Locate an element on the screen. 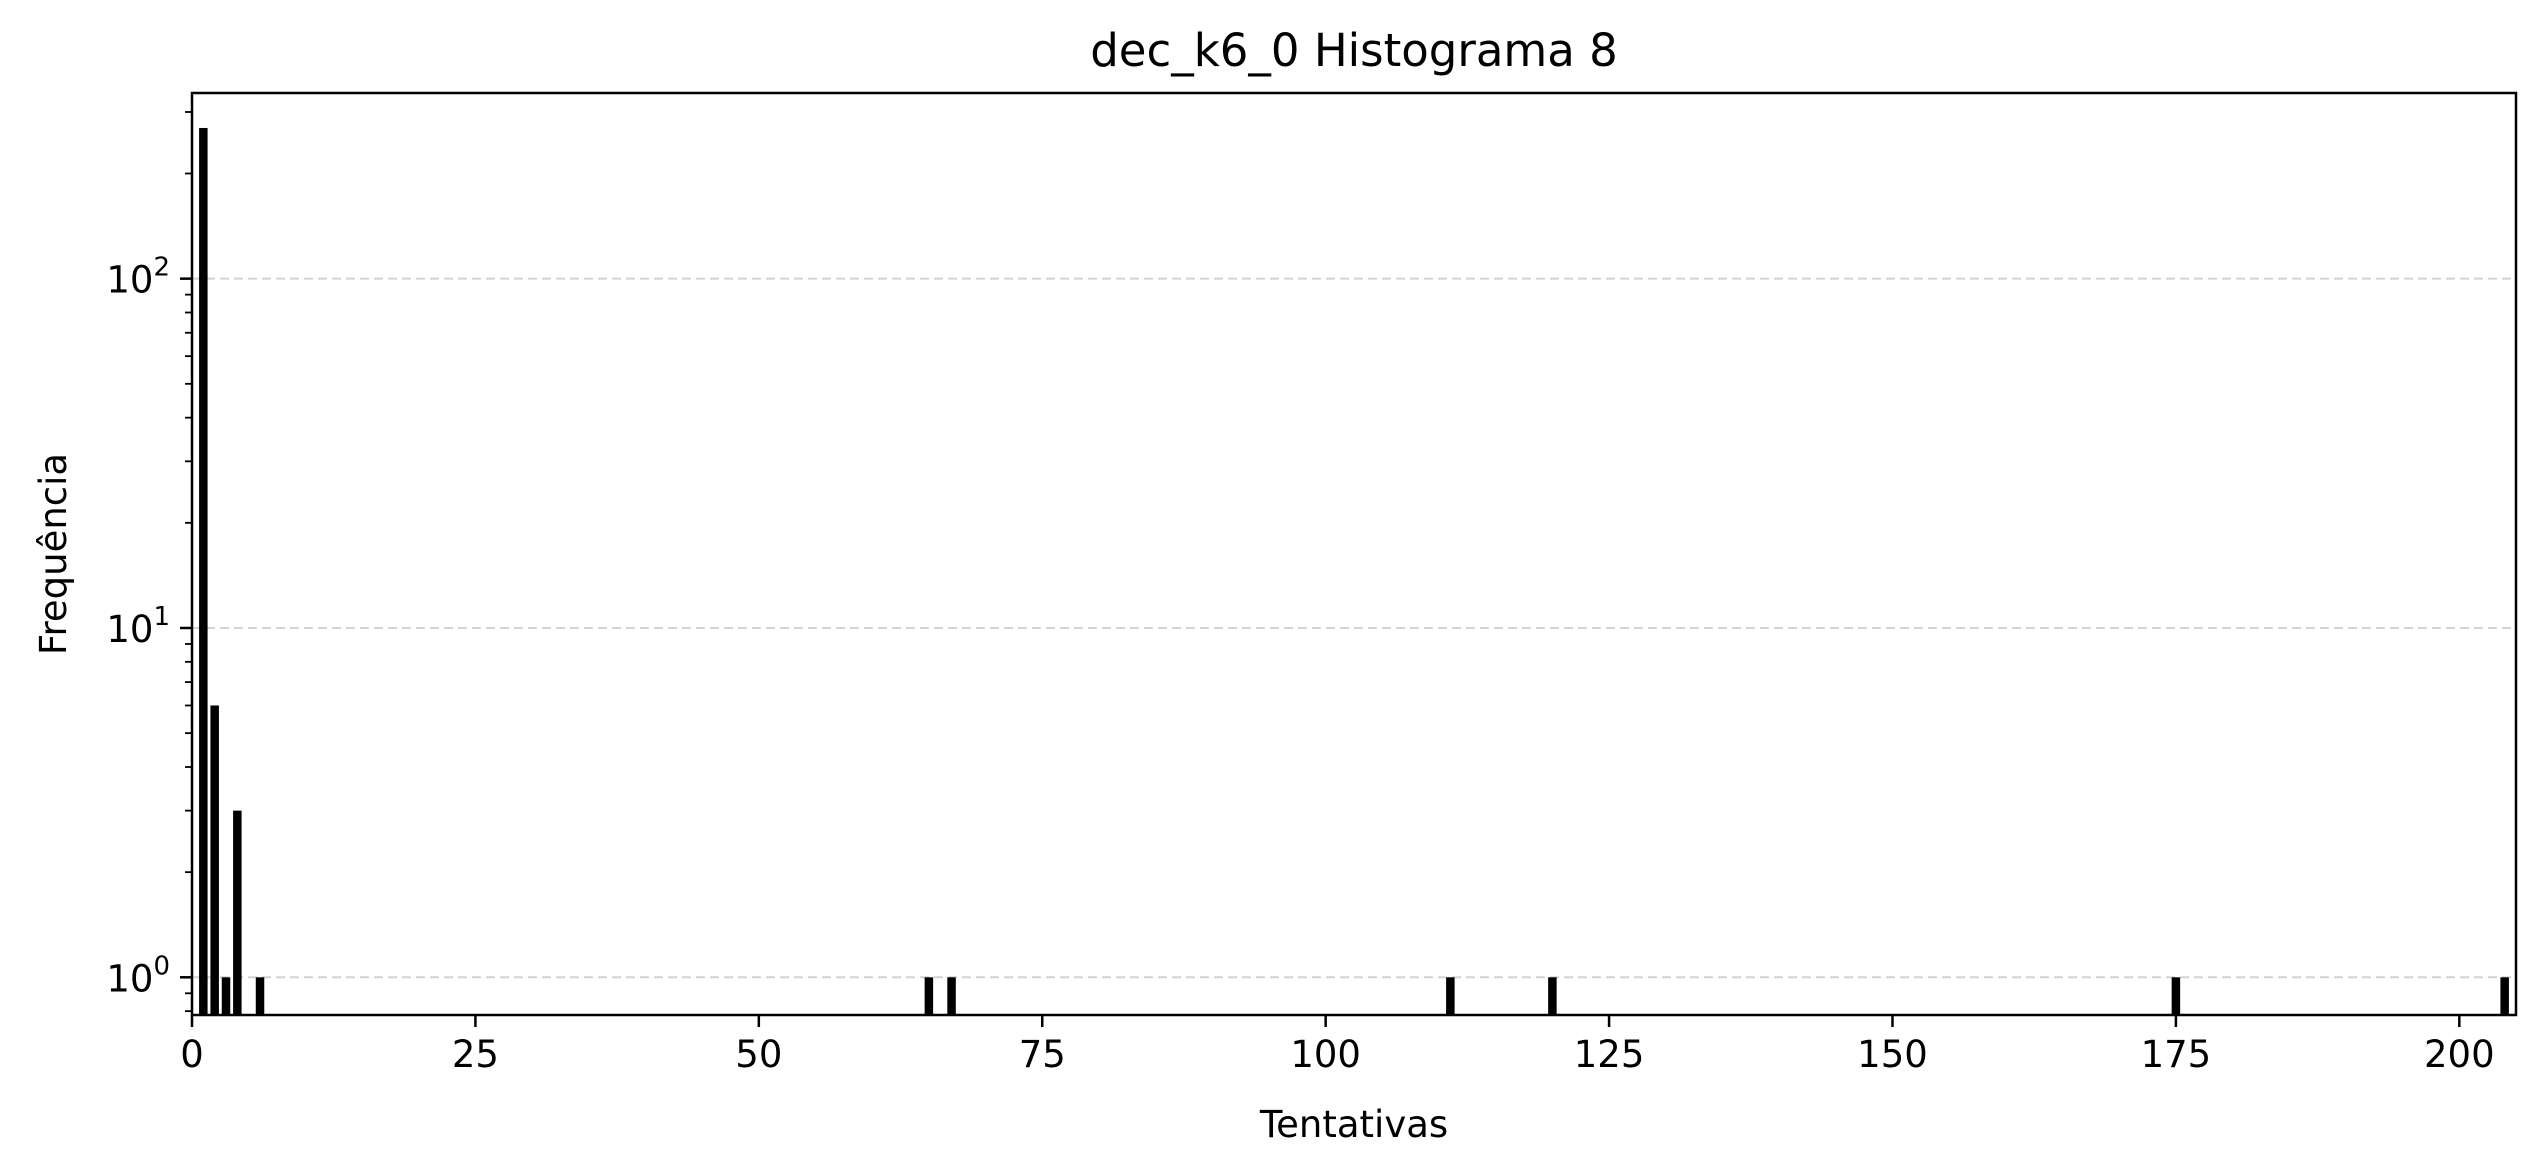 This screenshot has width=2546, height=1176. x-tick-label: 200 is located at coordinates (2459, 1054).